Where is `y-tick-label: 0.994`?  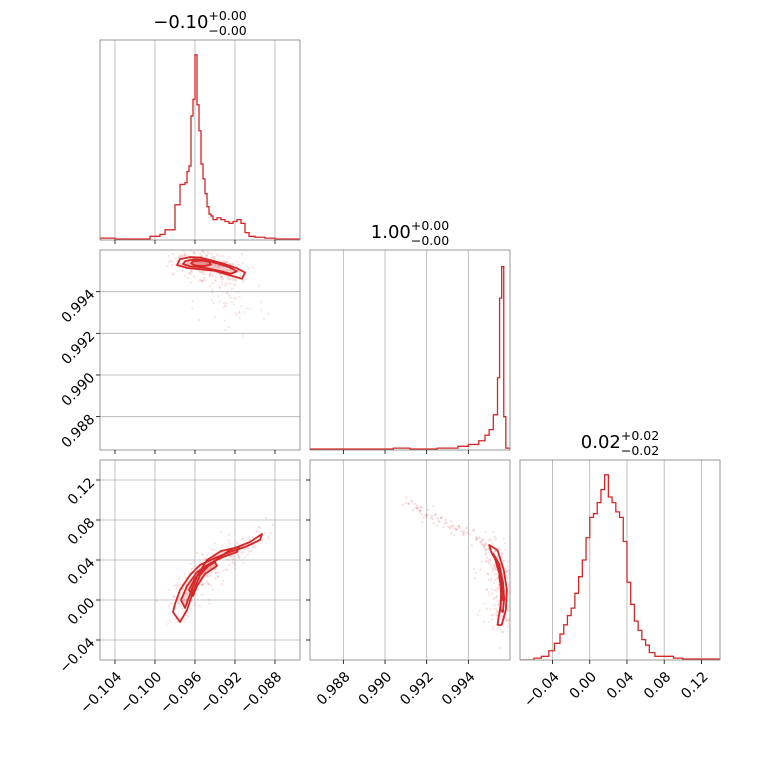 y-tick-label: 0.994 is located at coordinates (79, 307).